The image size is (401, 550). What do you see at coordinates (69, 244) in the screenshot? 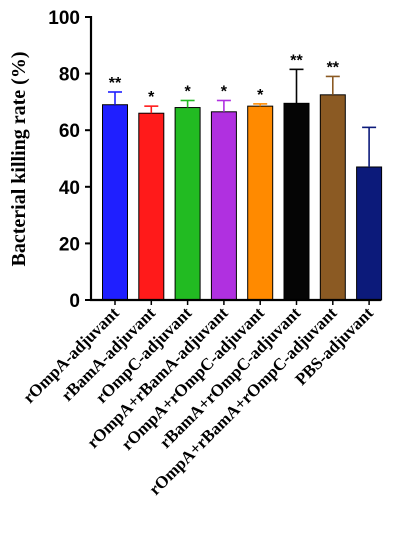
I see `y-tick-label: 20` at bounding box center [69, 244].